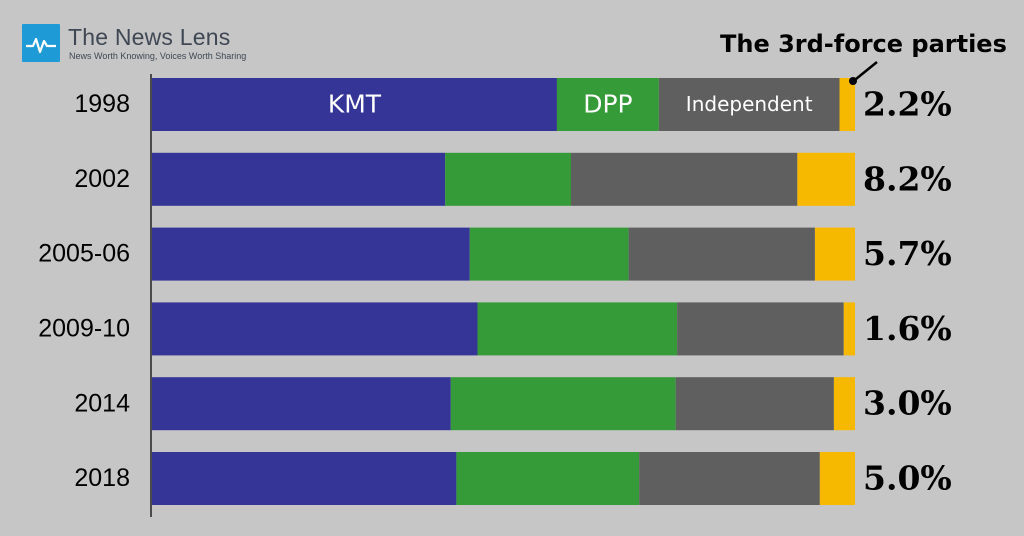  Describe the element at coordinates (826, 179) in the screenshot. I see `bar-segment-third-force-2002` at that location.